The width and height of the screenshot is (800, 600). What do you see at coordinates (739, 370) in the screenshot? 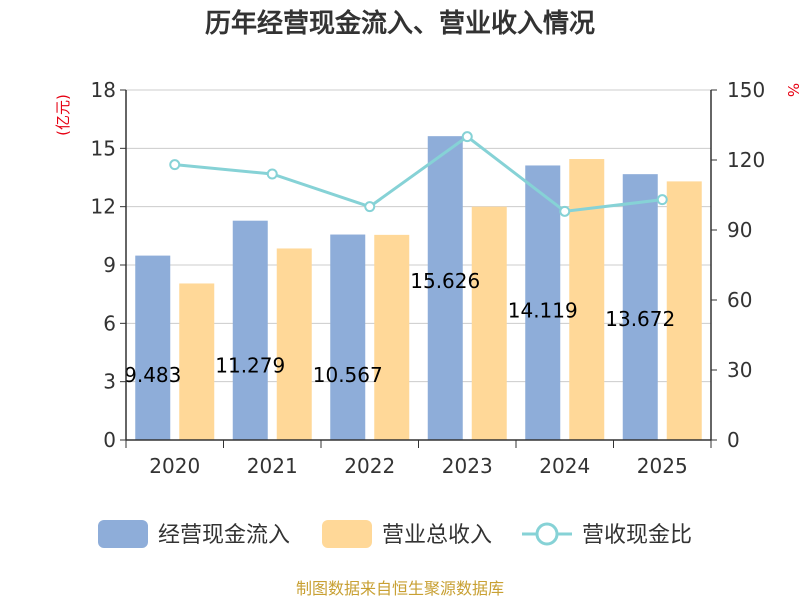
I see `right-tick-label: 30` at bounding box center [739, 370].